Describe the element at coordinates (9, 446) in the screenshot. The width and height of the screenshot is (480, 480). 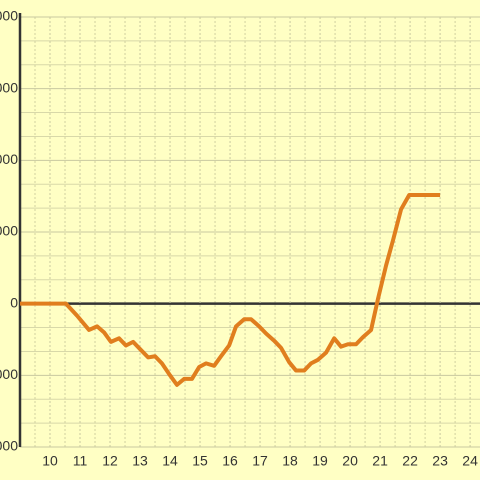
I see `y-tick-label: -6,000` at that location.